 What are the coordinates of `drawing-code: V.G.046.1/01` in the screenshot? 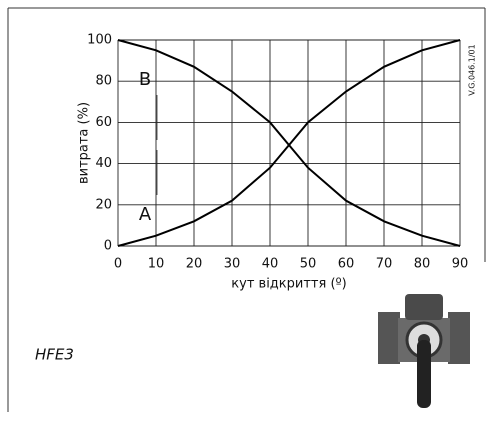 It's located at (472, 70).